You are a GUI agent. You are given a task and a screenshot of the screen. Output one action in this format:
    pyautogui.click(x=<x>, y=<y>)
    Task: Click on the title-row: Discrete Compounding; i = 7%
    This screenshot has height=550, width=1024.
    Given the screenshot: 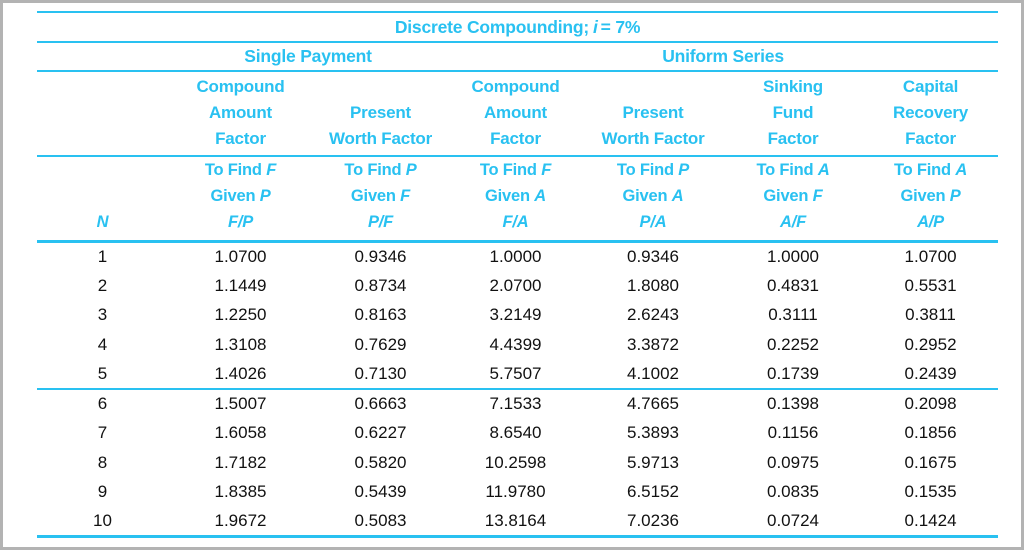 What is the action you would take?
    pyautogui.click(x=518, y=27)
    